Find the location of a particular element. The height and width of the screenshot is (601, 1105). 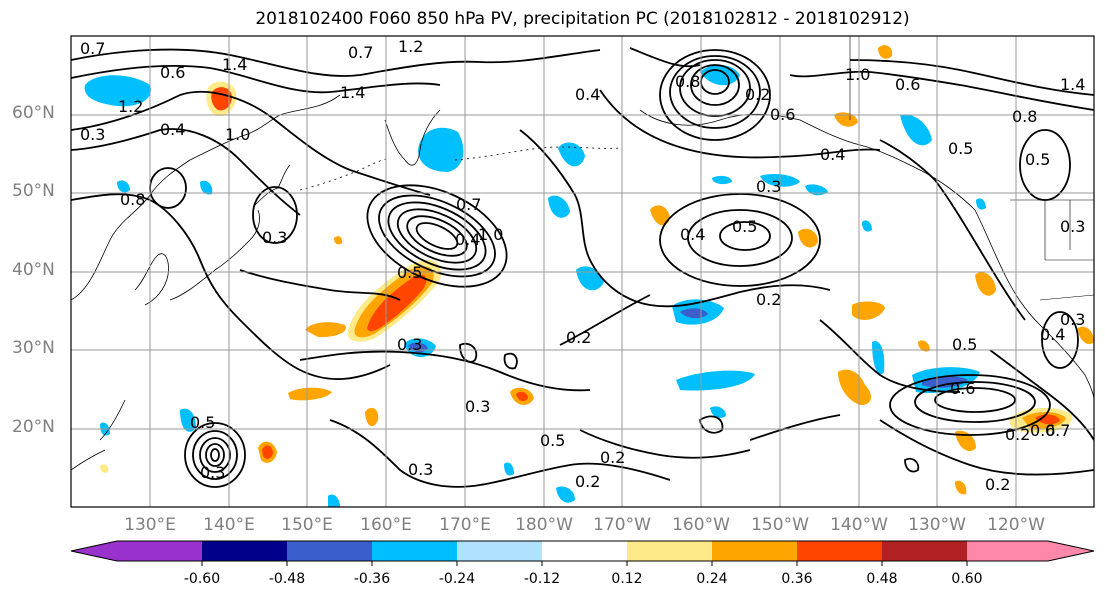

lon-label-170e: 170°E is located at coordinates (465, 525).